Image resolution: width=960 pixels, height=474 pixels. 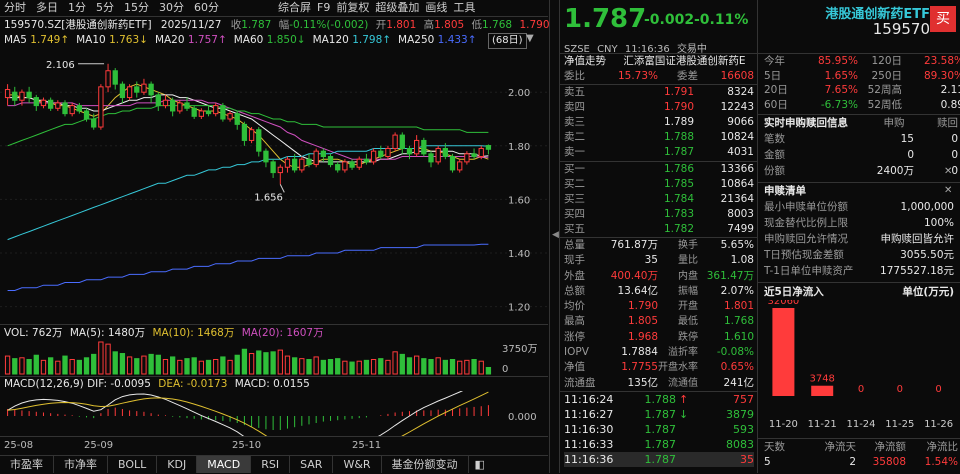 What do you see at coordinates (774, 61) in the screenshot?
I see `perf-label: 今年` at bounding box center [774, 61].